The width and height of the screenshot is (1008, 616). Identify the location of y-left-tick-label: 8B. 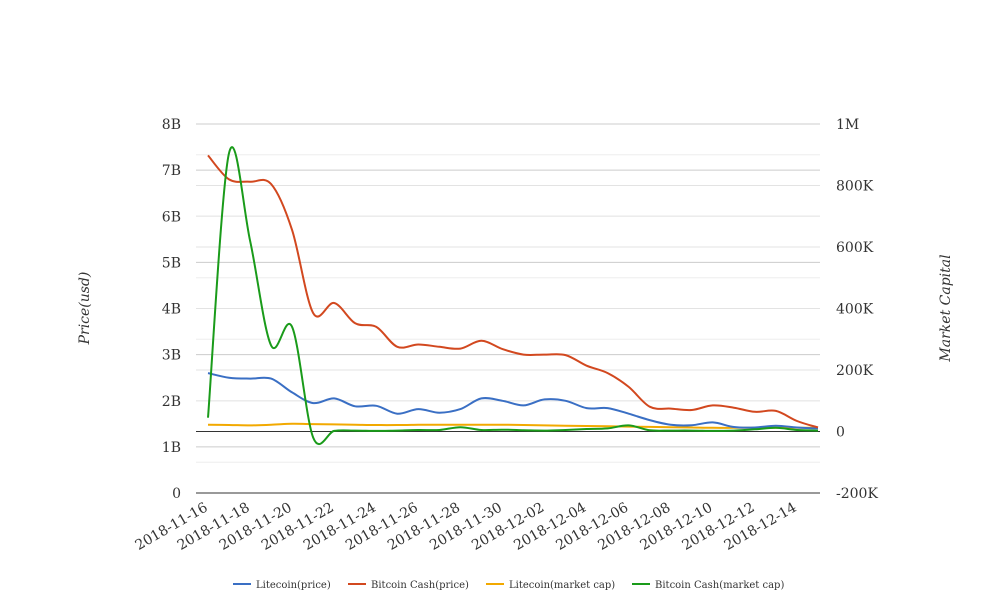
(171, 125).